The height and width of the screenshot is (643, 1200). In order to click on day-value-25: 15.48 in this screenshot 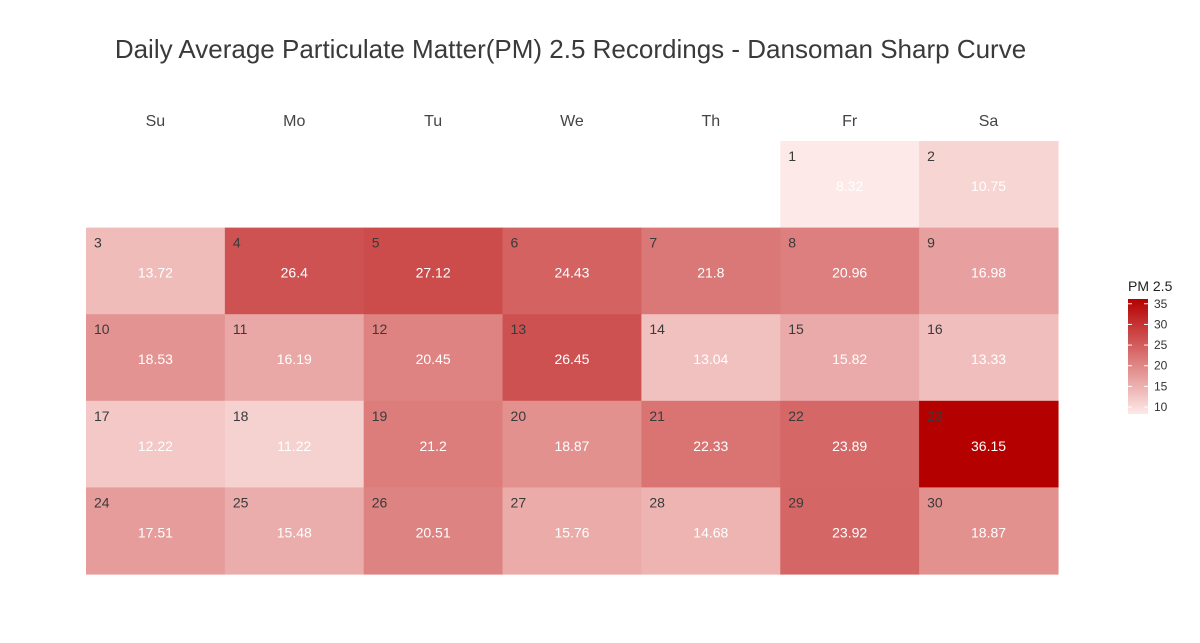, I will do `click(294, 532)`.